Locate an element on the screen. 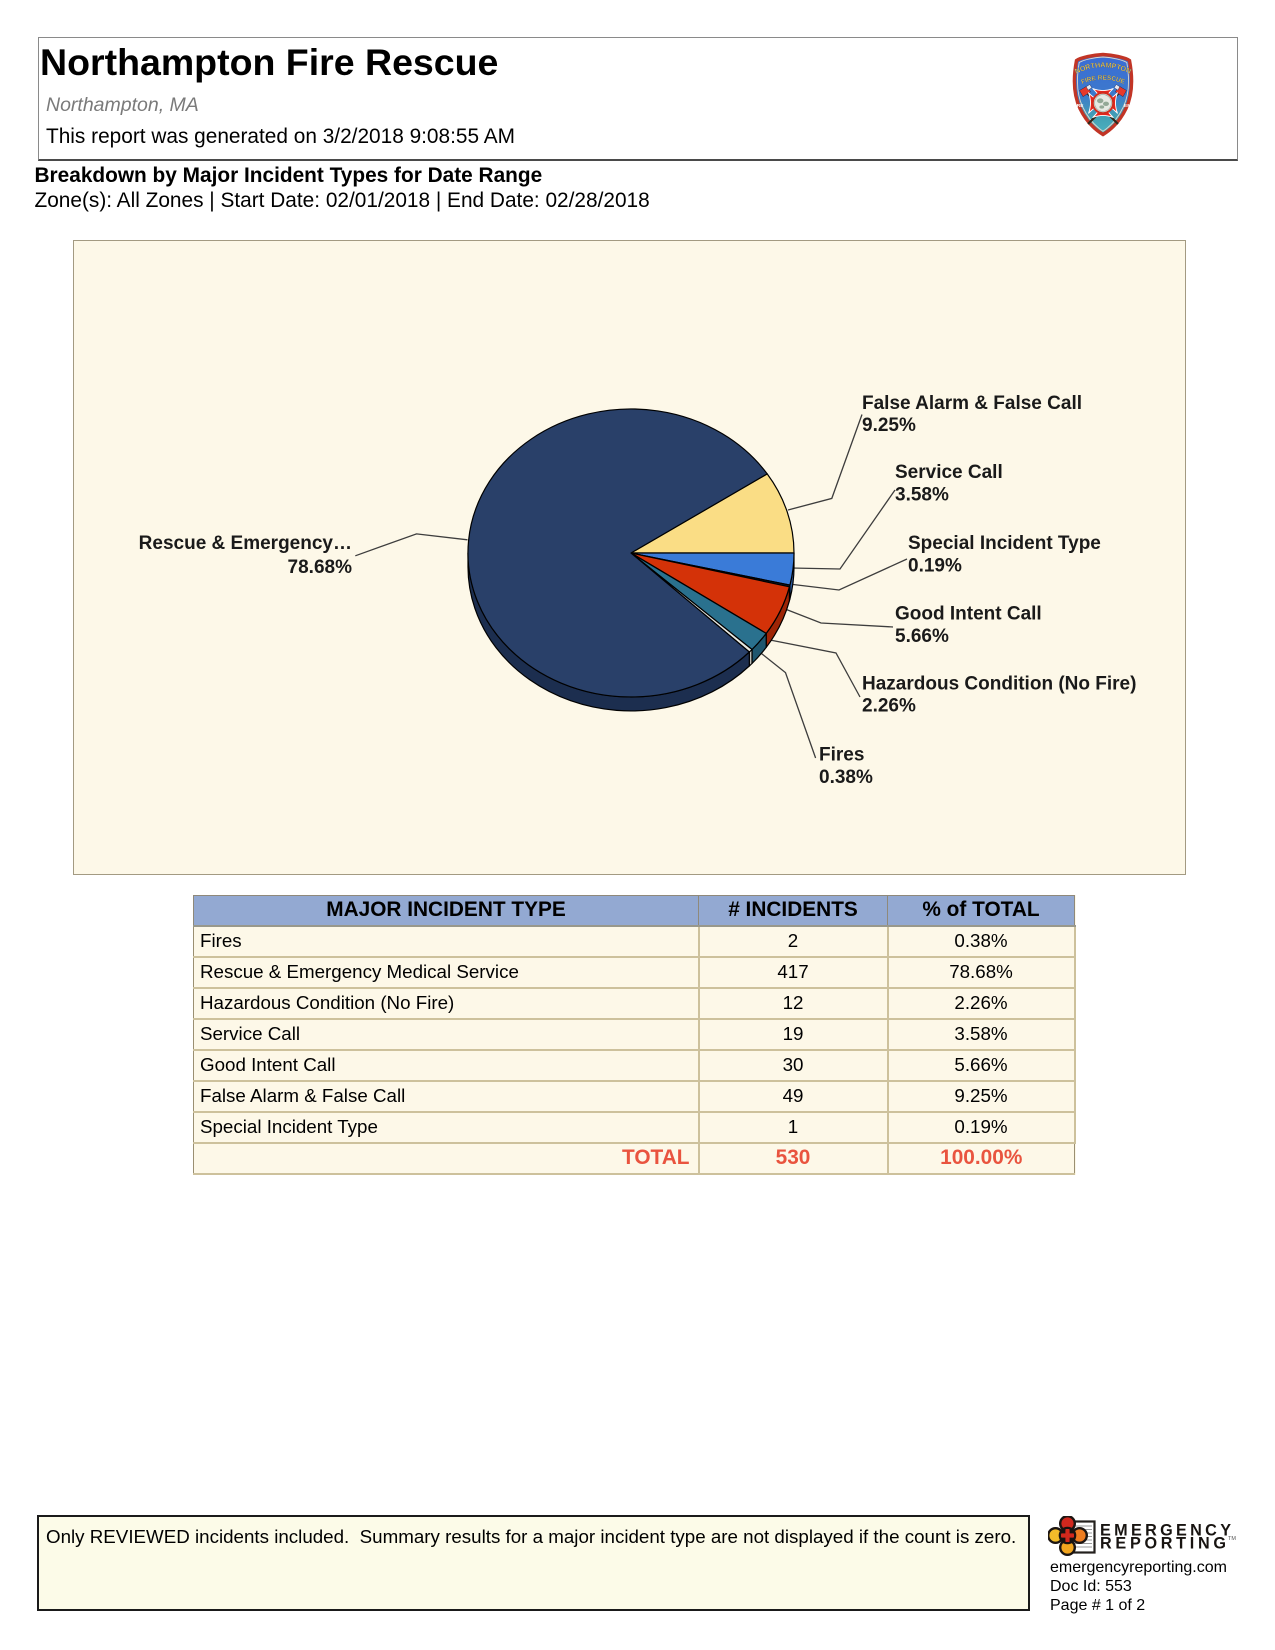 Image resolution: width=1275 pixels, height=1650 pixels. svg-text: TM is located at coordinates (1232, 1539).